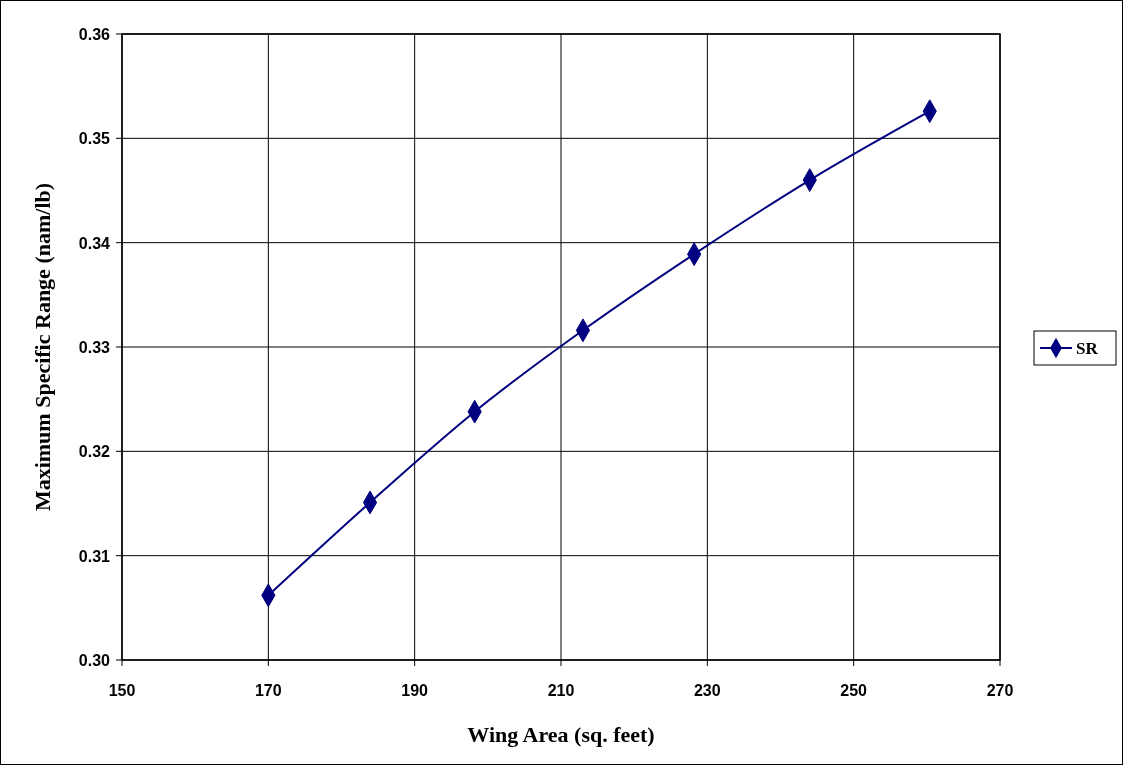  What do you see at coordinates (42, 347) in the screenshot?
I see `y-axis-title: Maximum Specific Range (nam/lb)` at bounding box center [42, 347].